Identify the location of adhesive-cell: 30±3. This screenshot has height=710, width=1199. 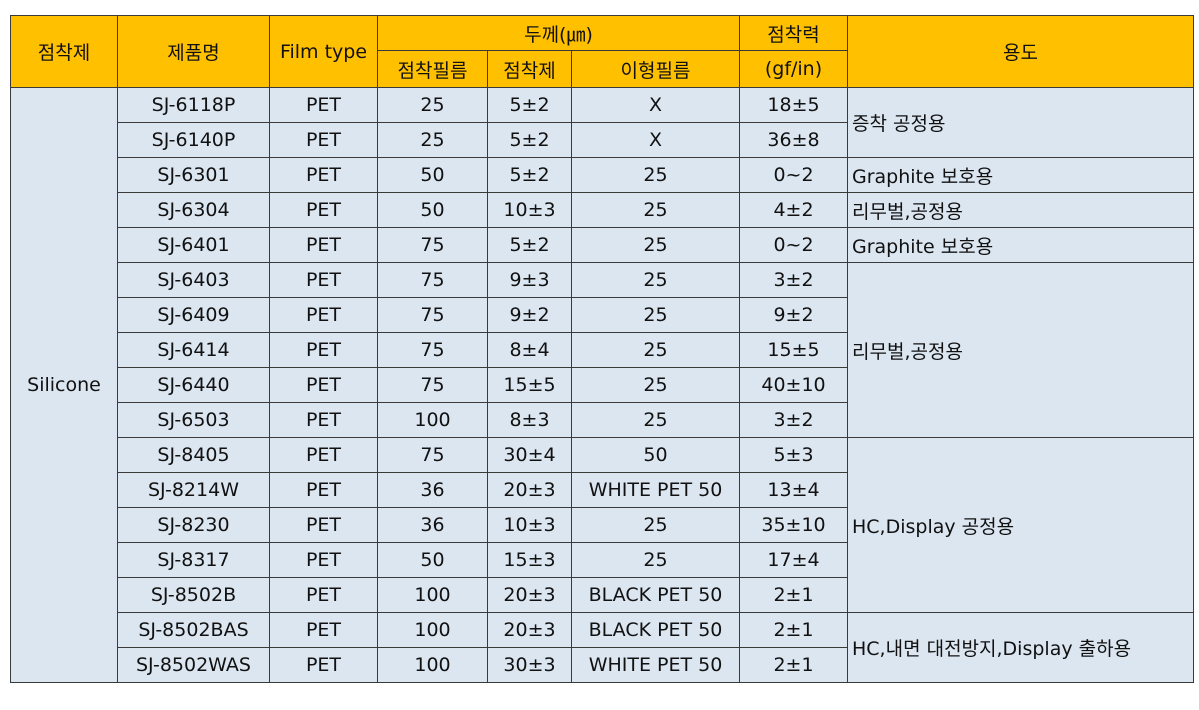
(529, 665).